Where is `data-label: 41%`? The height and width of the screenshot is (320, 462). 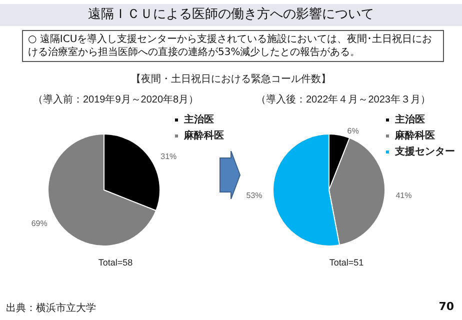 data-label: 41% is located at coordinates (404, 195).